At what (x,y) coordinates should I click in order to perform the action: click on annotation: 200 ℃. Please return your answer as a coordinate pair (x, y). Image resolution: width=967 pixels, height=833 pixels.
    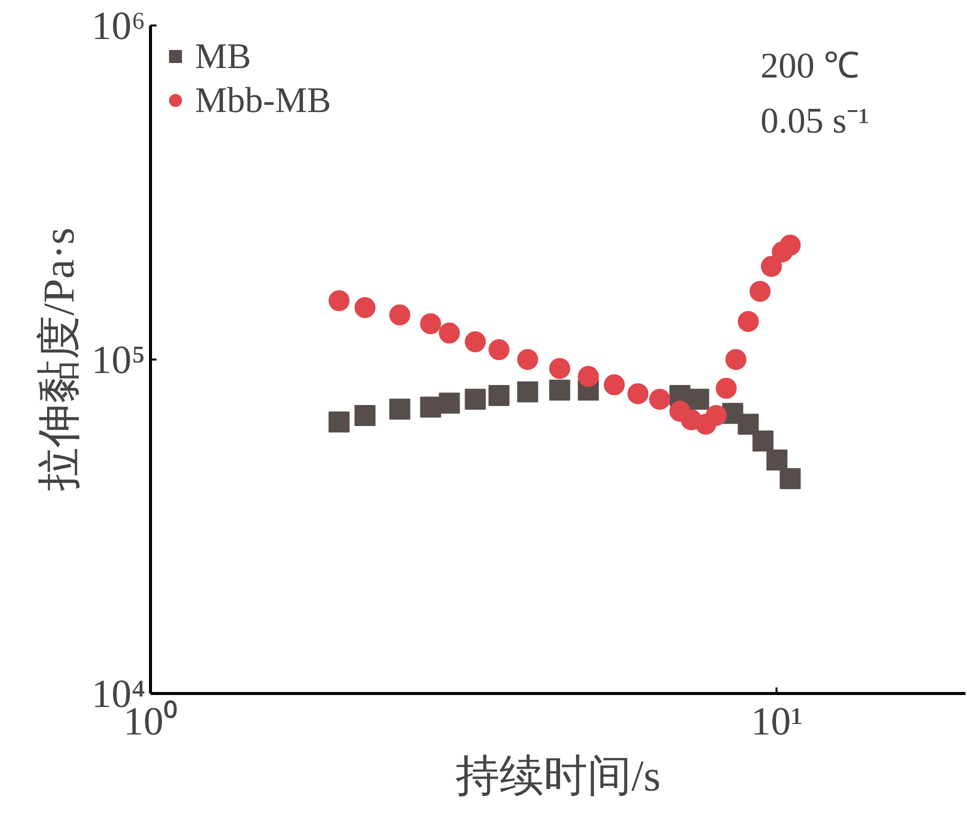
    Looking at the image, I should click on (810, 66).